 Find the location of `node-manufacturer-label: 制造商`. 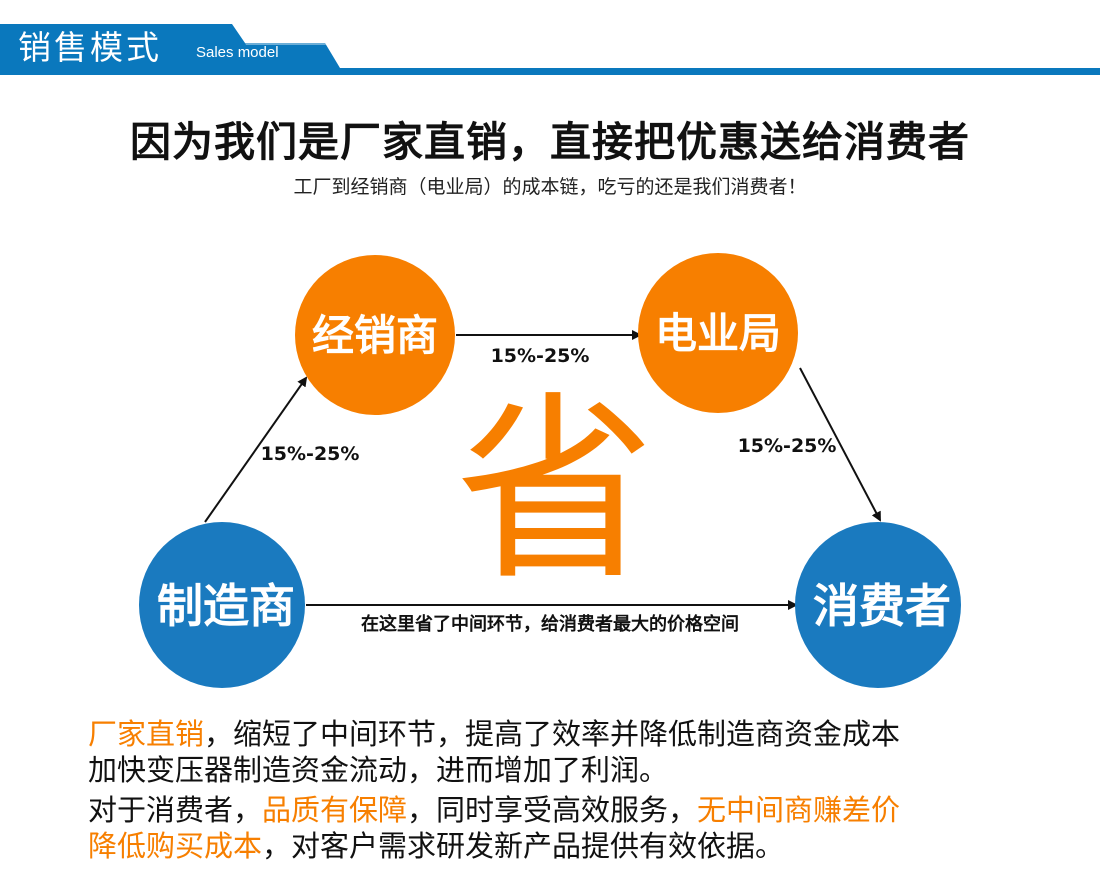

node-manufacturer-label: 制造商 is located at coordinates (226, 606).